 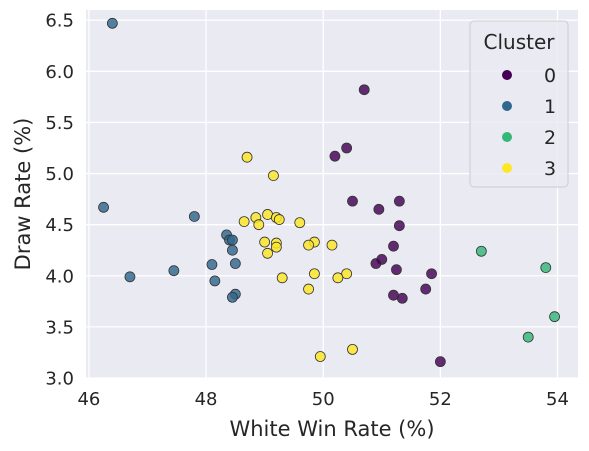 I want to click on x-tick-label: 54, so click(x=557, y=399).